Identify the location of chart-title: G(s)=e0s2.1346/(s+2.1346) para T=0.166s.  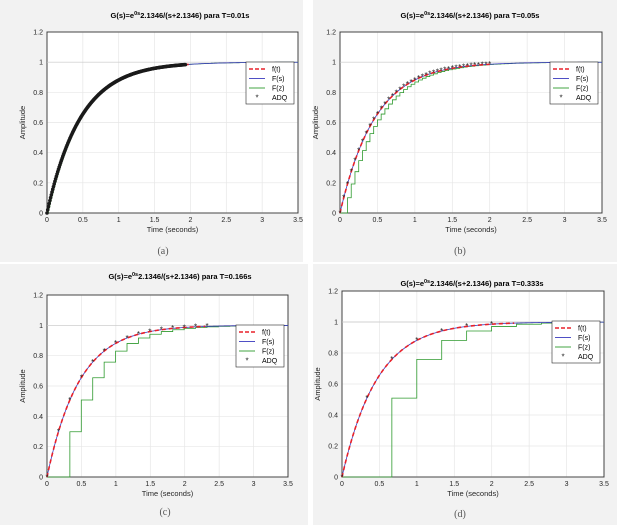
(179, 276).